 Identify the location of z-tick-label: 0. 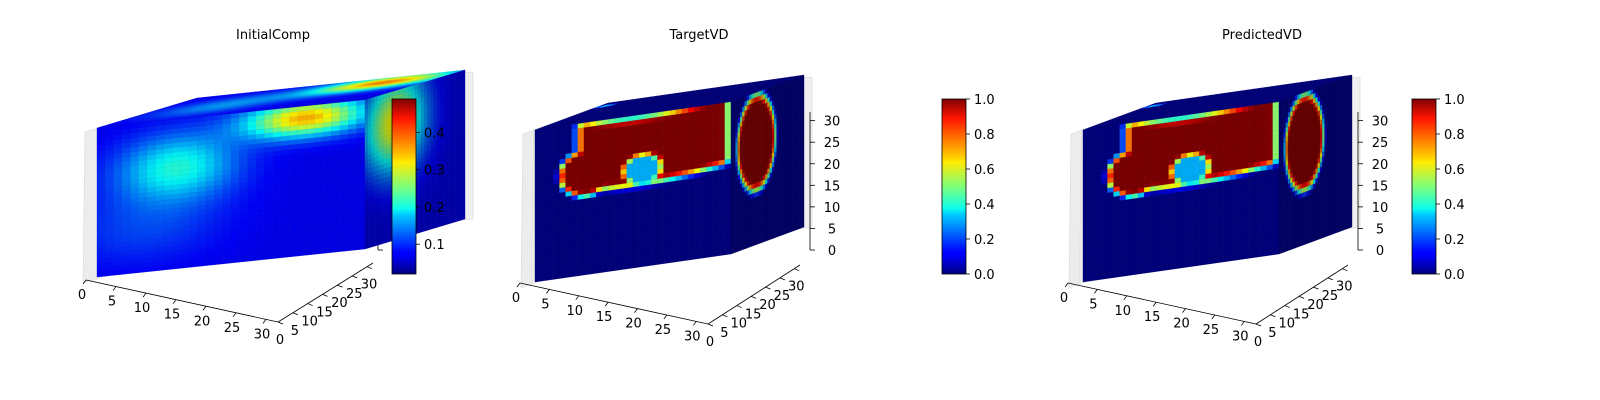
(832, 251).